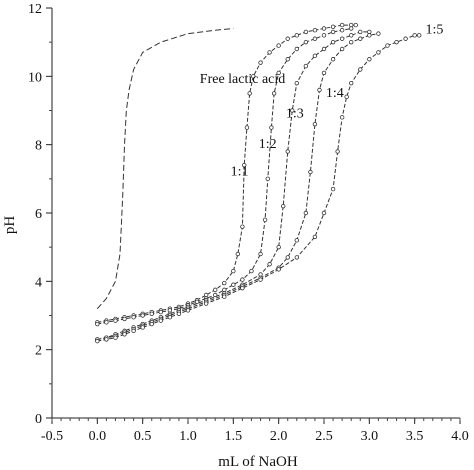  What do you see at coordinates (415, 436) in the screenshot?
I see `x-tick-label: 3.5` at bounding box center [415, 436].